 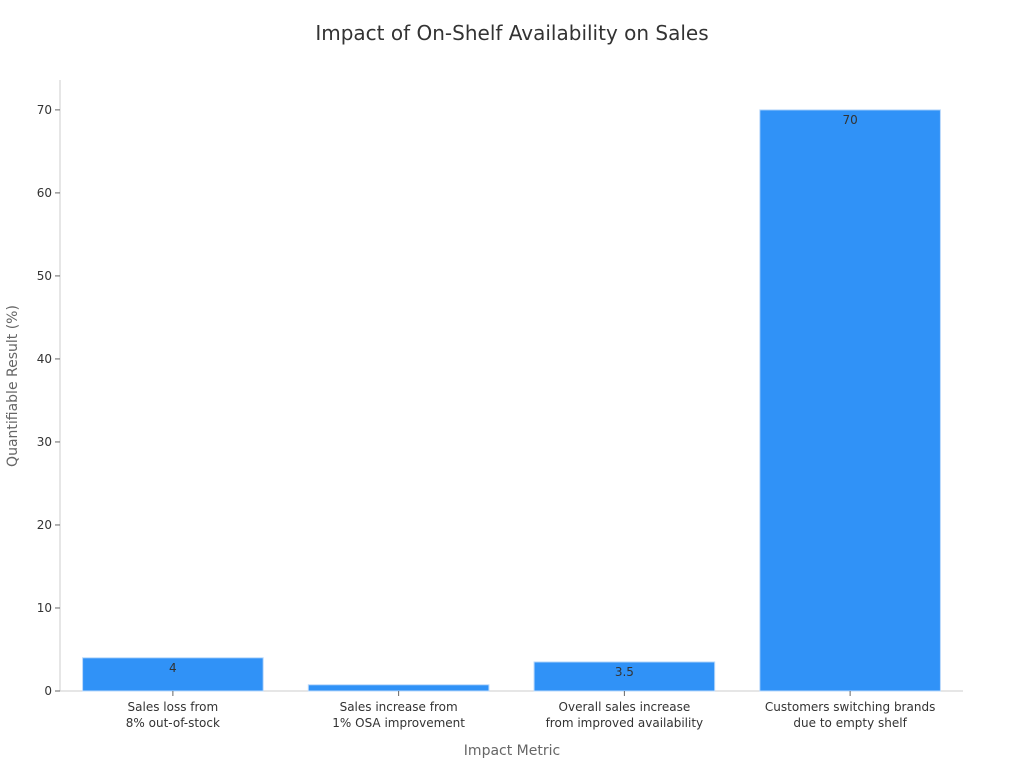 I want to click on x-tick-label: Sales increase from, so click(x=399, y=707).